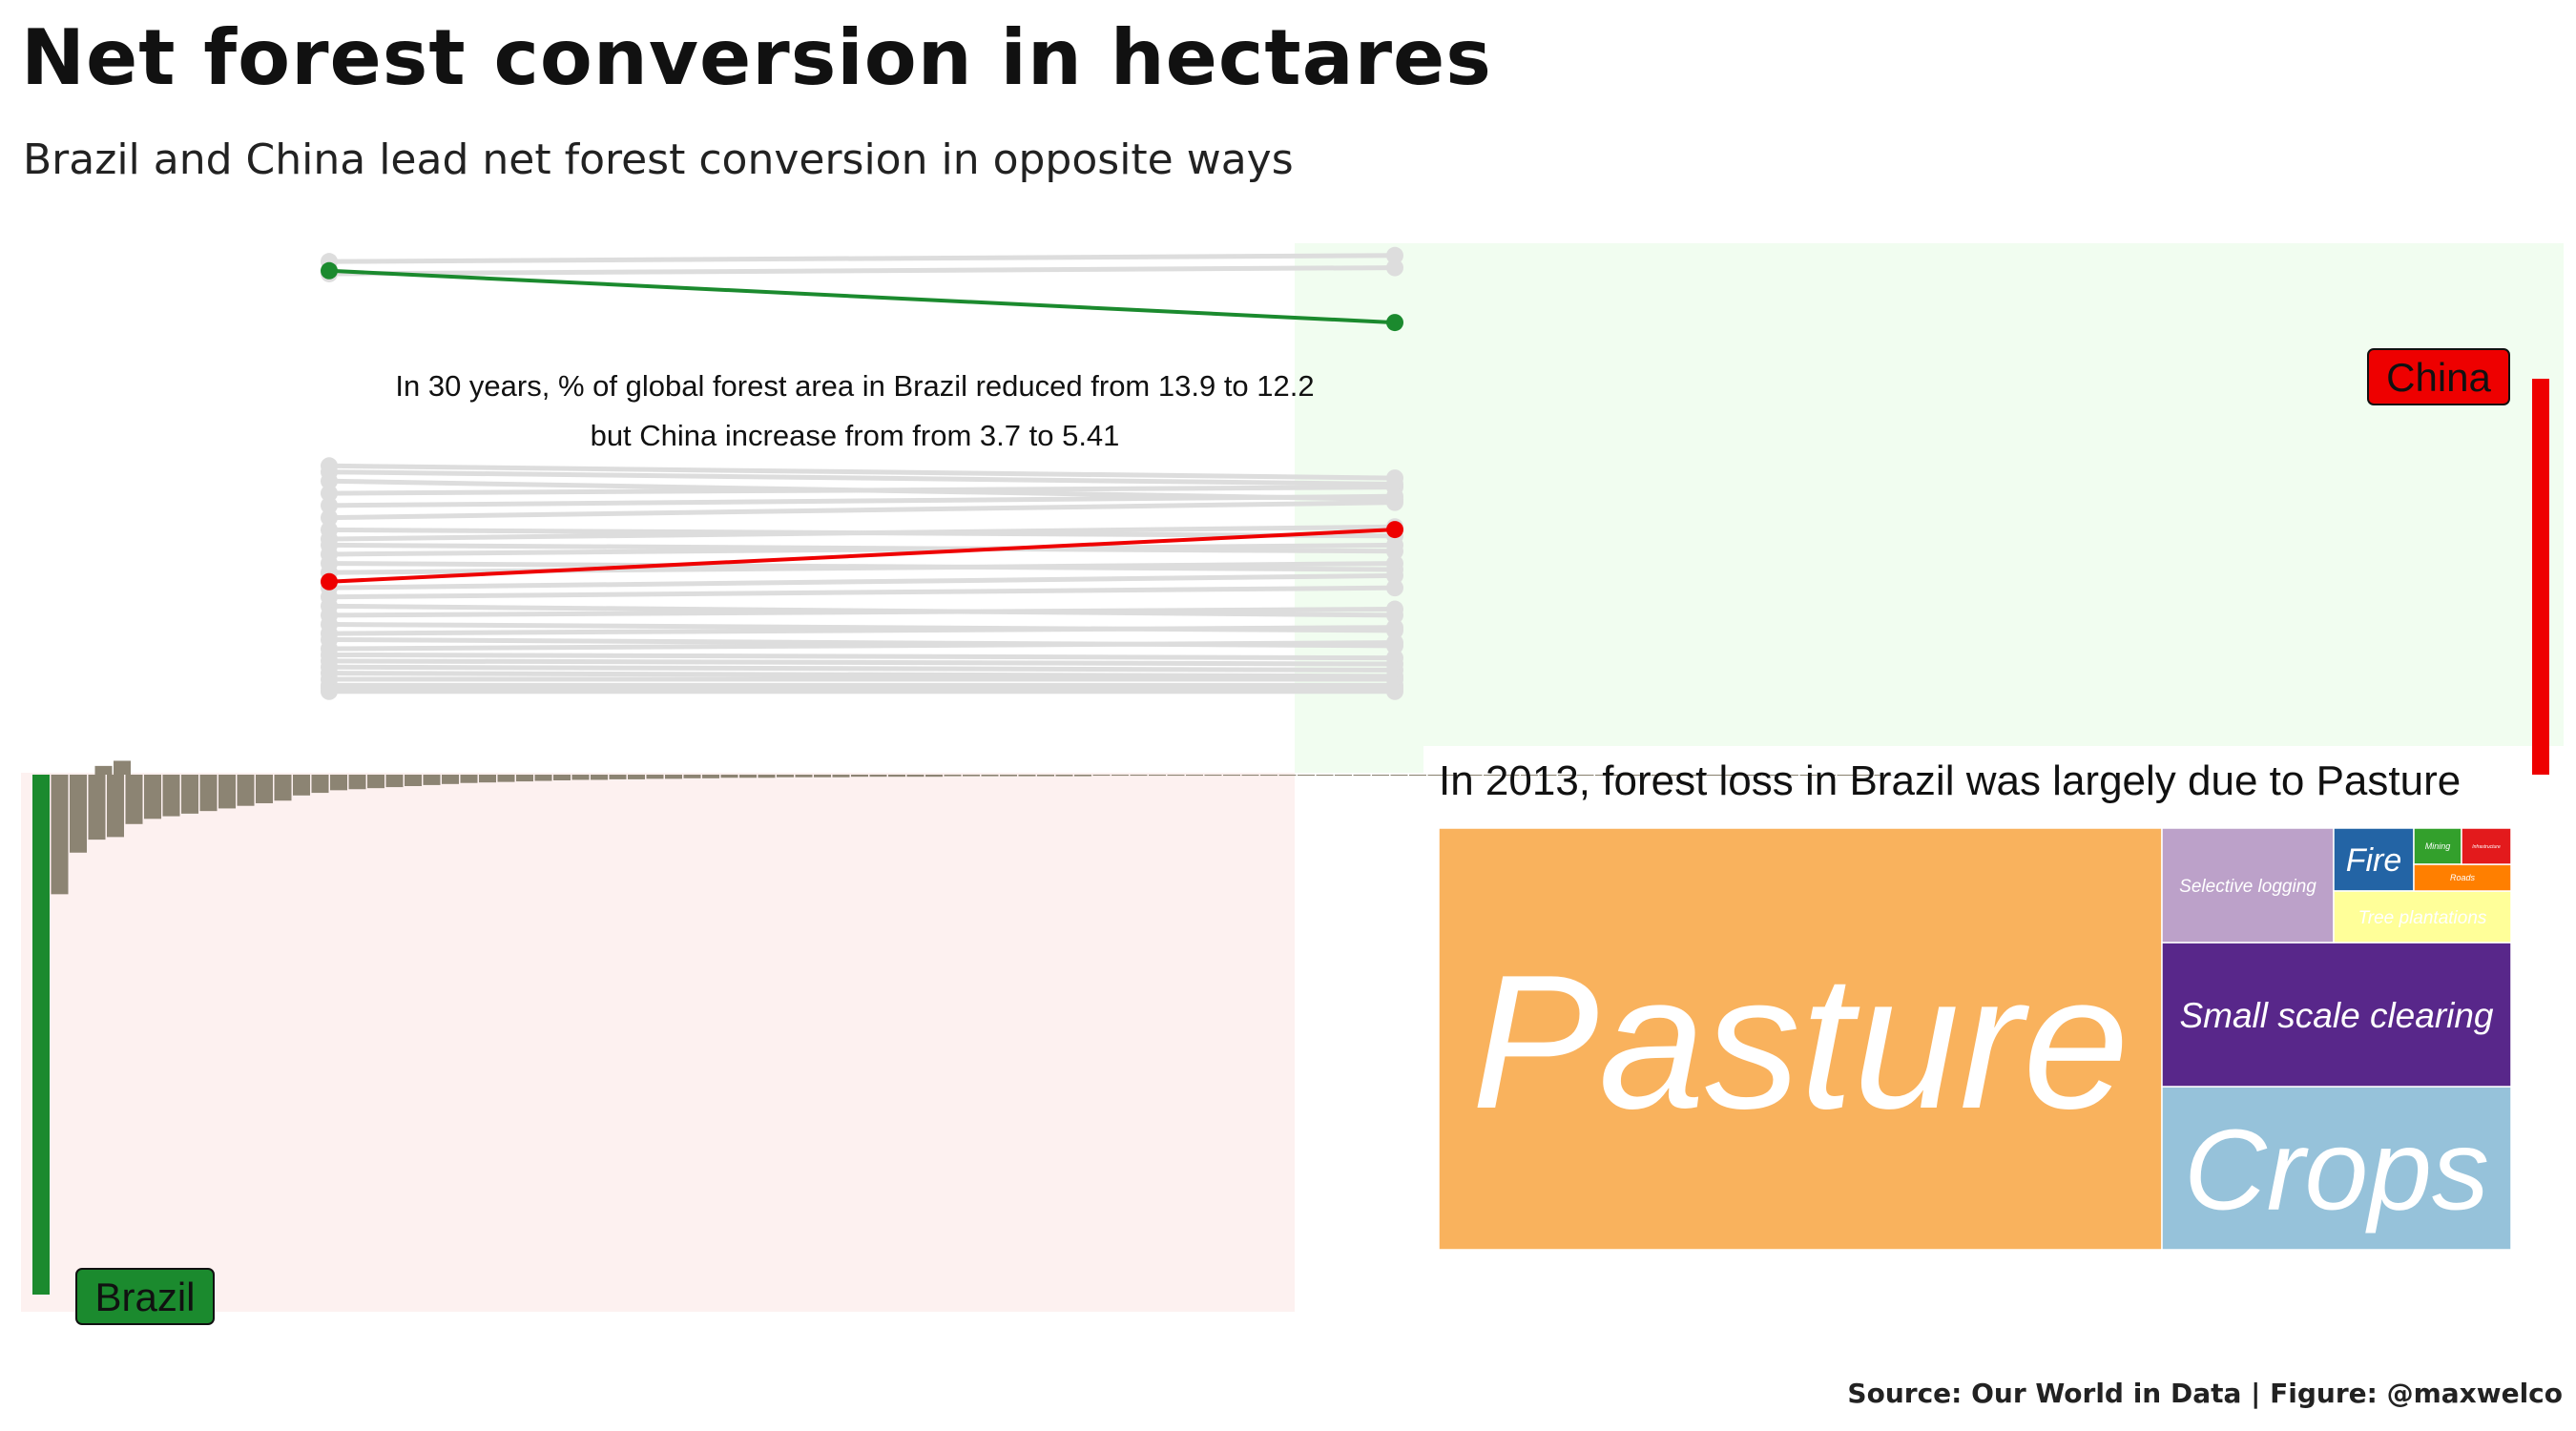  What do you see at coordinates (1394, 255) in the screenshot?
I see `slope-series-other-0-end-point` at bounding box center [1394, 255].